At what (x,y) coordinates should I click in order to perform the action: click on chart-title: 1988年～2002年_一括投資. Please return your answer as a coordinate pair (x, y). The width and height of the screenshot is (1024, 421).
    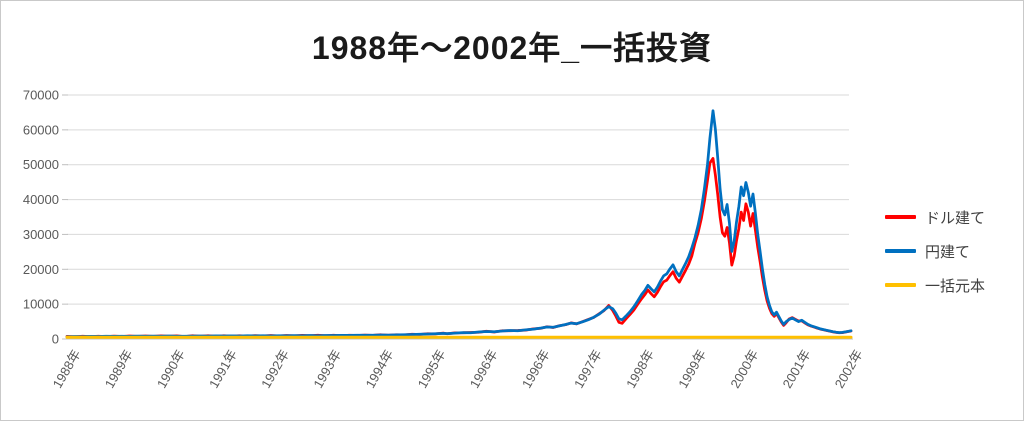
    Looking at the image, I should click on (512, 48).